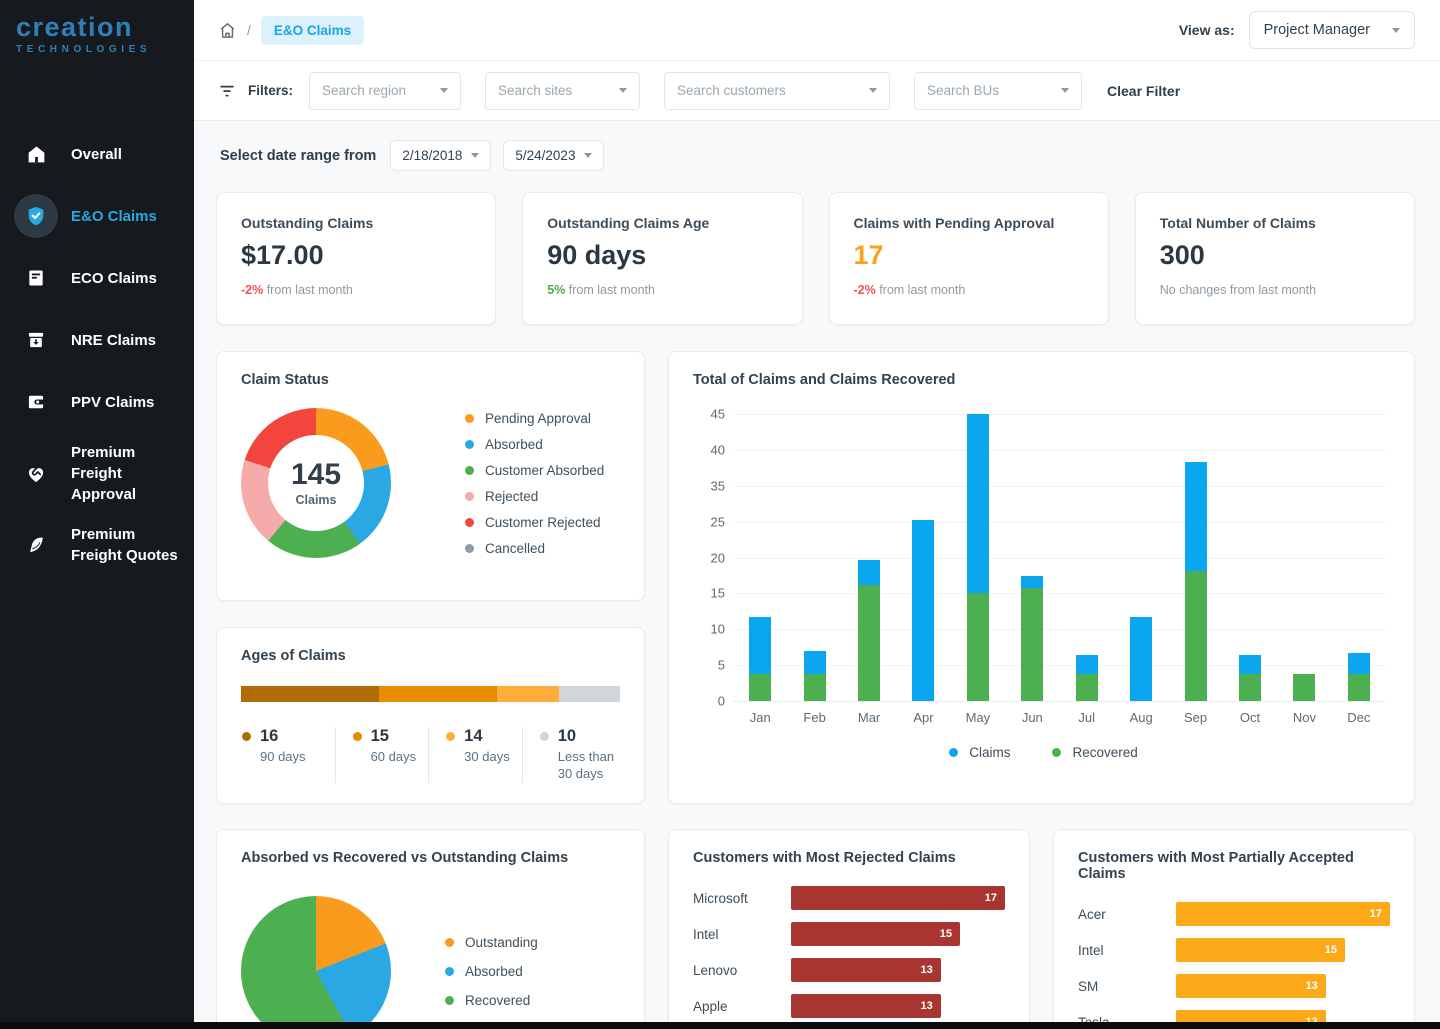  Describe the element at coordinates (978, 717) in the screenshot. I see `x-axis-label: May` at that location.